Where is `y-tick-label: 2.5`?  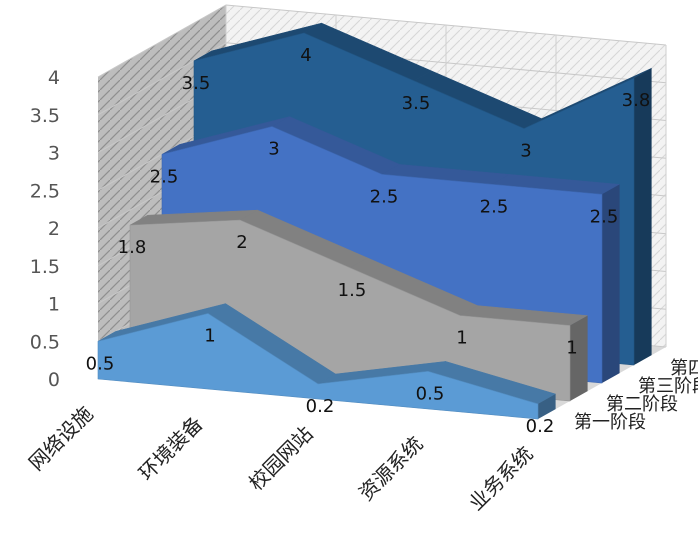
y-tick-label: 2.5 is located at coordinates (45, 191).